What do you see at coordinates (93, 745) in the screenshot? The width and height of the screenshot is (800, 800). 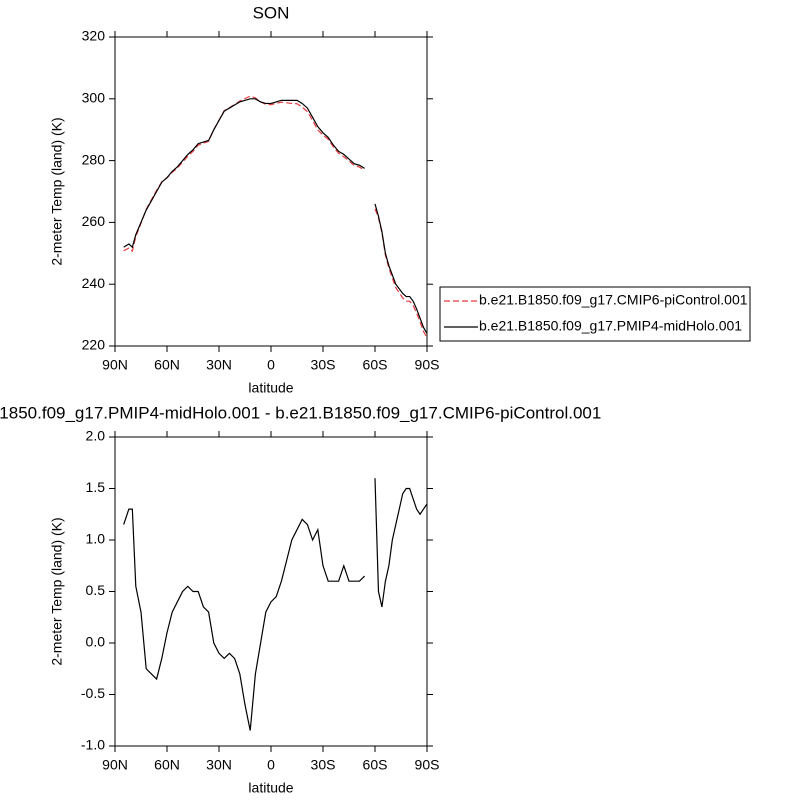 I see `y-tick-label: -1.0` at bounding box center [93, 745].